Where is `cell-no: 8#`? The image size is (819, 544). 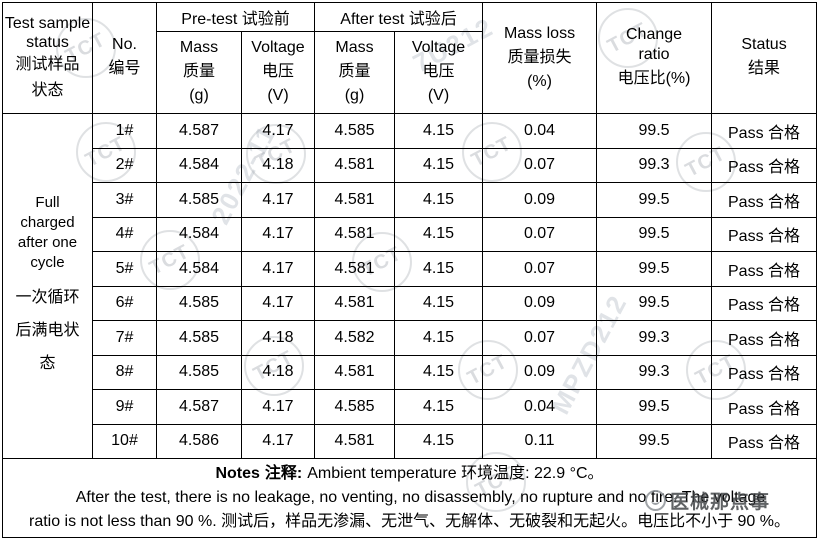
cell-no: 8# is located at coordinates (124, 372).